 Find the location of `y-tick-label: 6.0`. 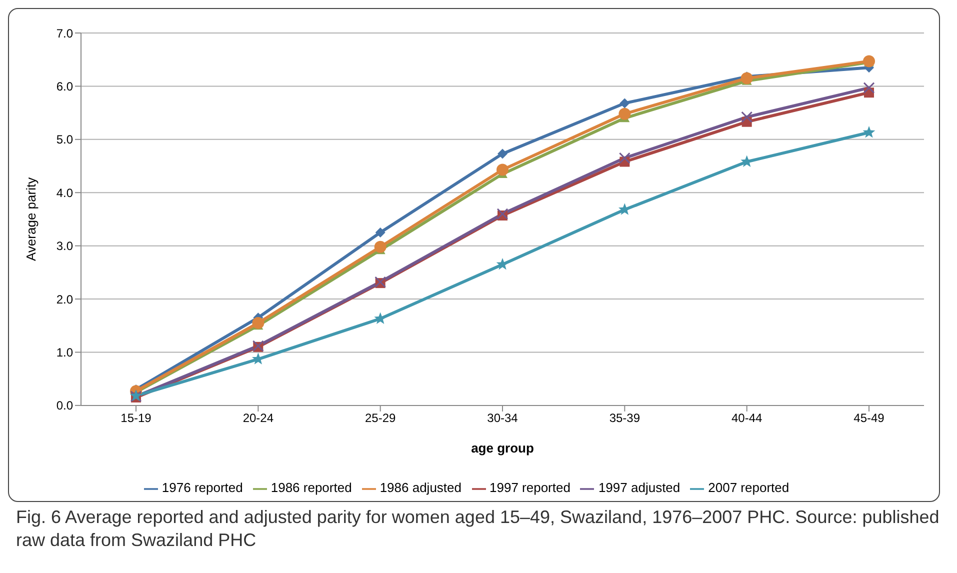

y-tick-label: 6.0 is located at coordinates (65, 86).